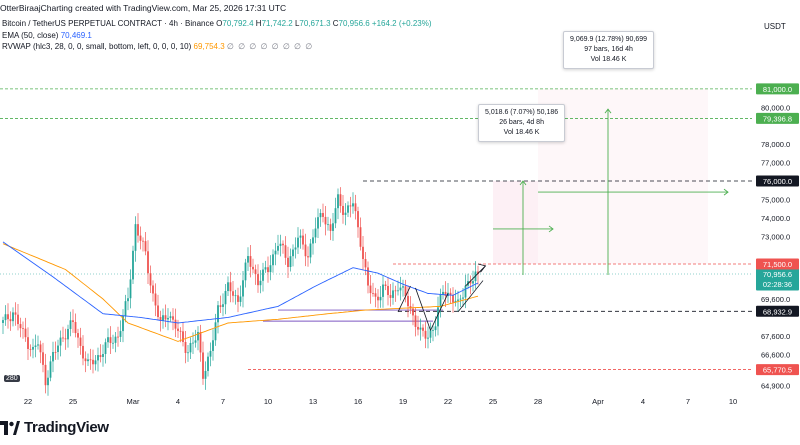  What do you see at coordinates (240, 292) in the screenshot?
I see `rvwap-line` at bounding box center [240, 292].